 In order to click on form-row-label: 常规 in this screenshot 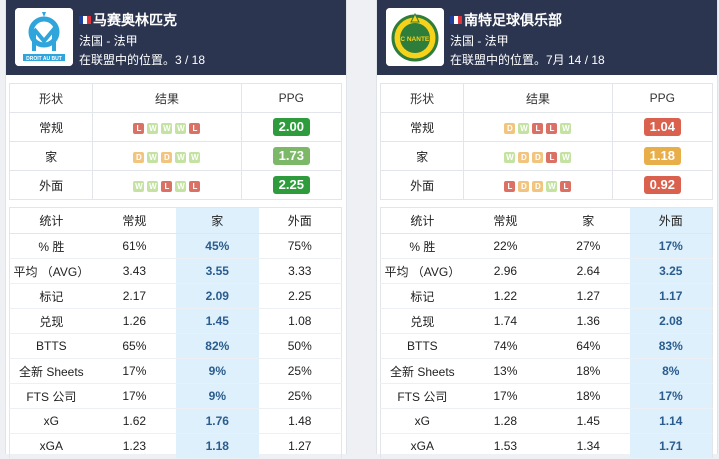, I will do `click(51, 127)`.